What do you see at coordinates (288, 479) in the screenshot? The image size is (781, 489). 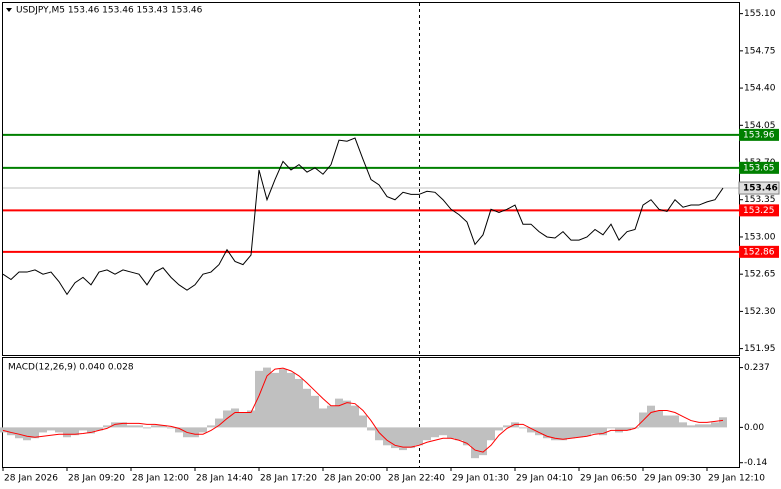 I see `x-tick-label: 28 Jan 17:20` at bounding box center [288, 479].